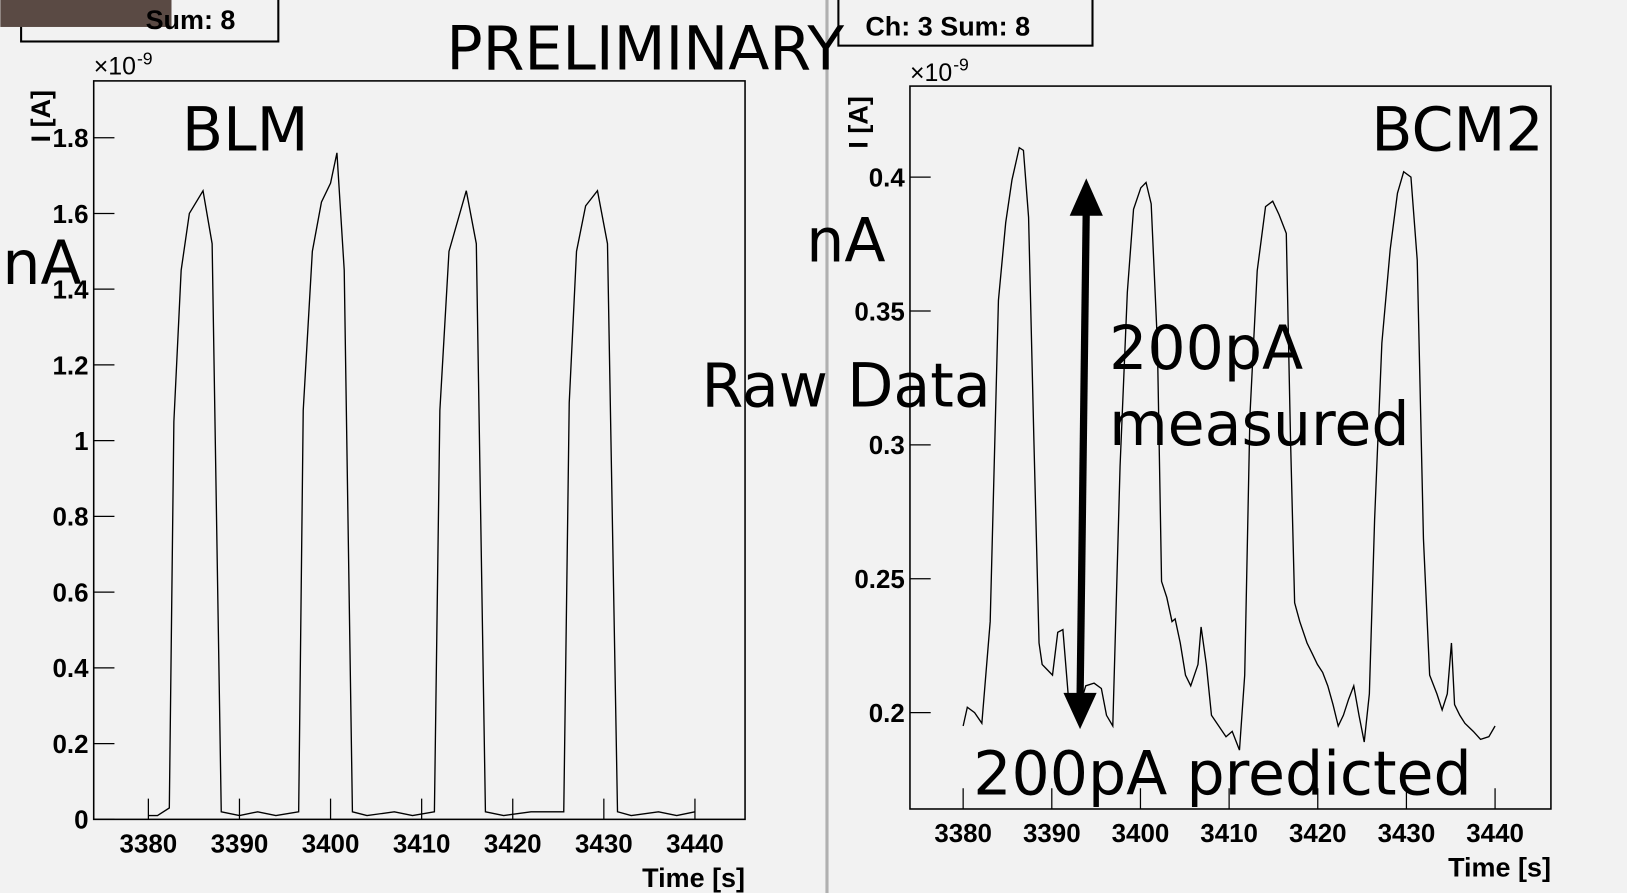 The height and width of the screenshot is (893, 1627). Describe the element at coordinates (845, 387) in the screenshot. I see `raw-data-label: Raw Data` at that location.